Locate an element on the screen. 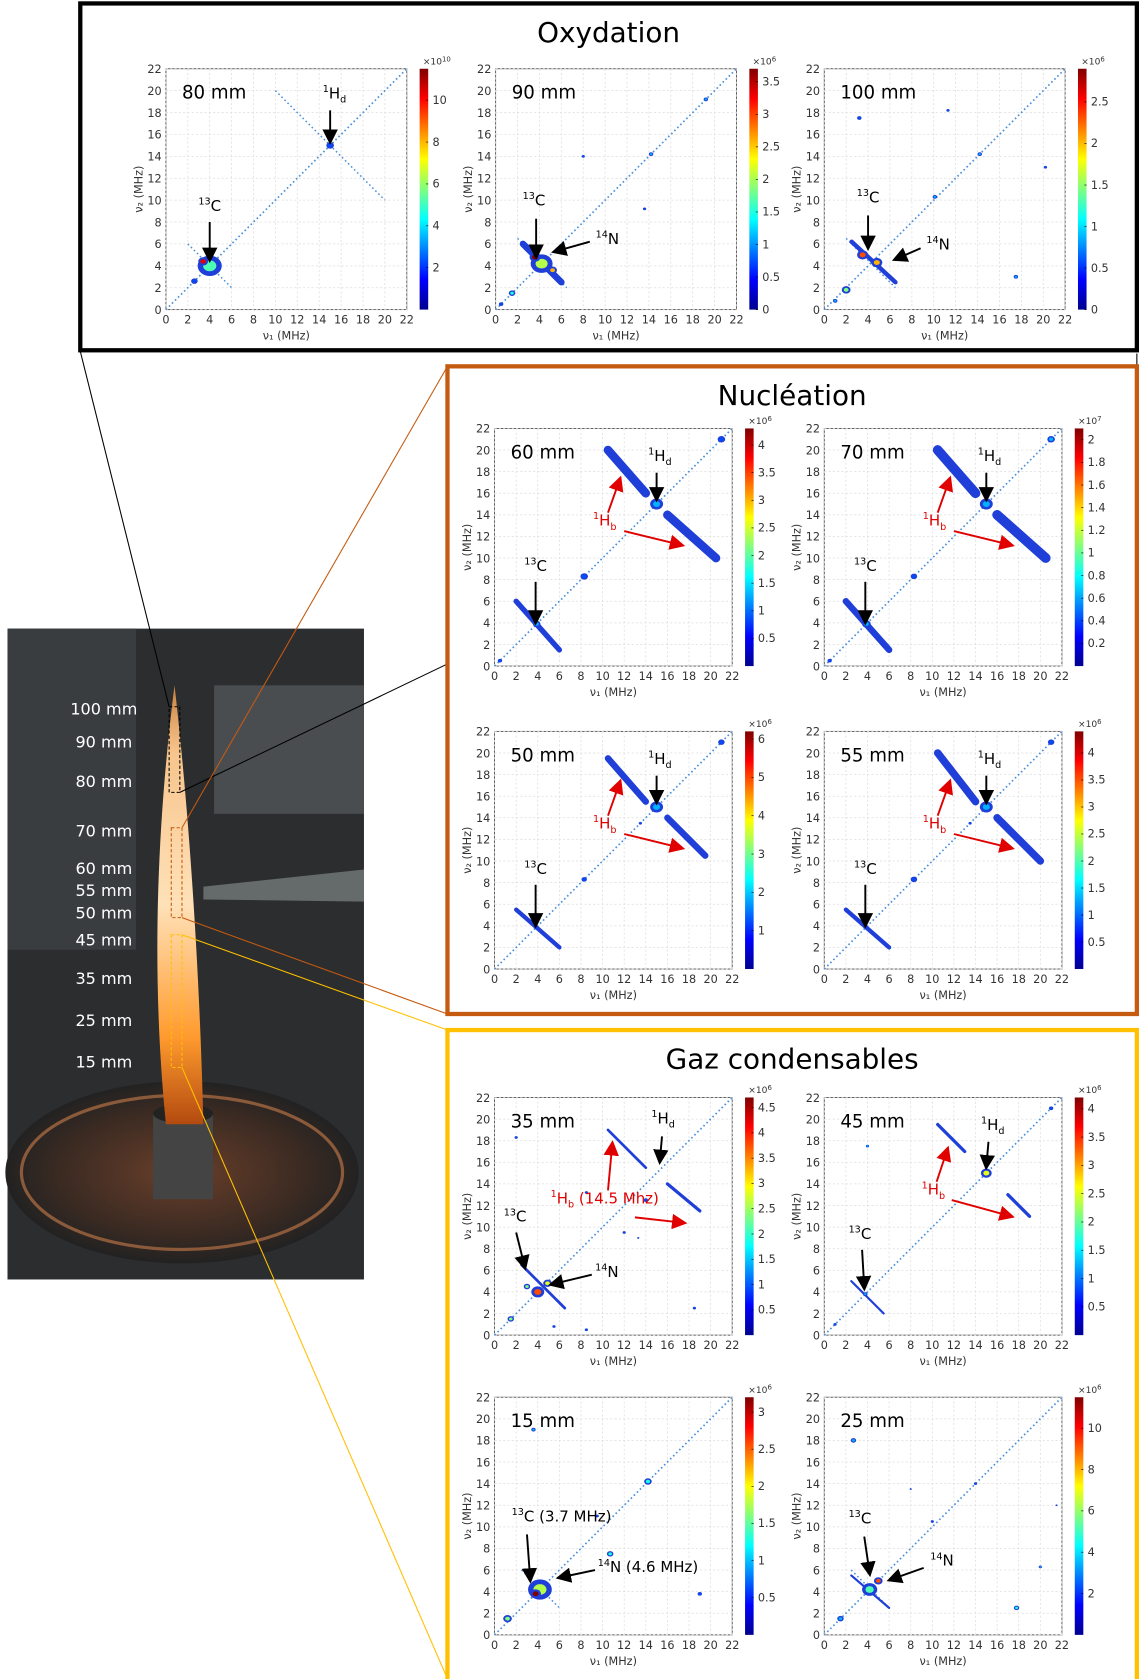  exponent-base: ×10 is located at coordinates (1087, 1391).